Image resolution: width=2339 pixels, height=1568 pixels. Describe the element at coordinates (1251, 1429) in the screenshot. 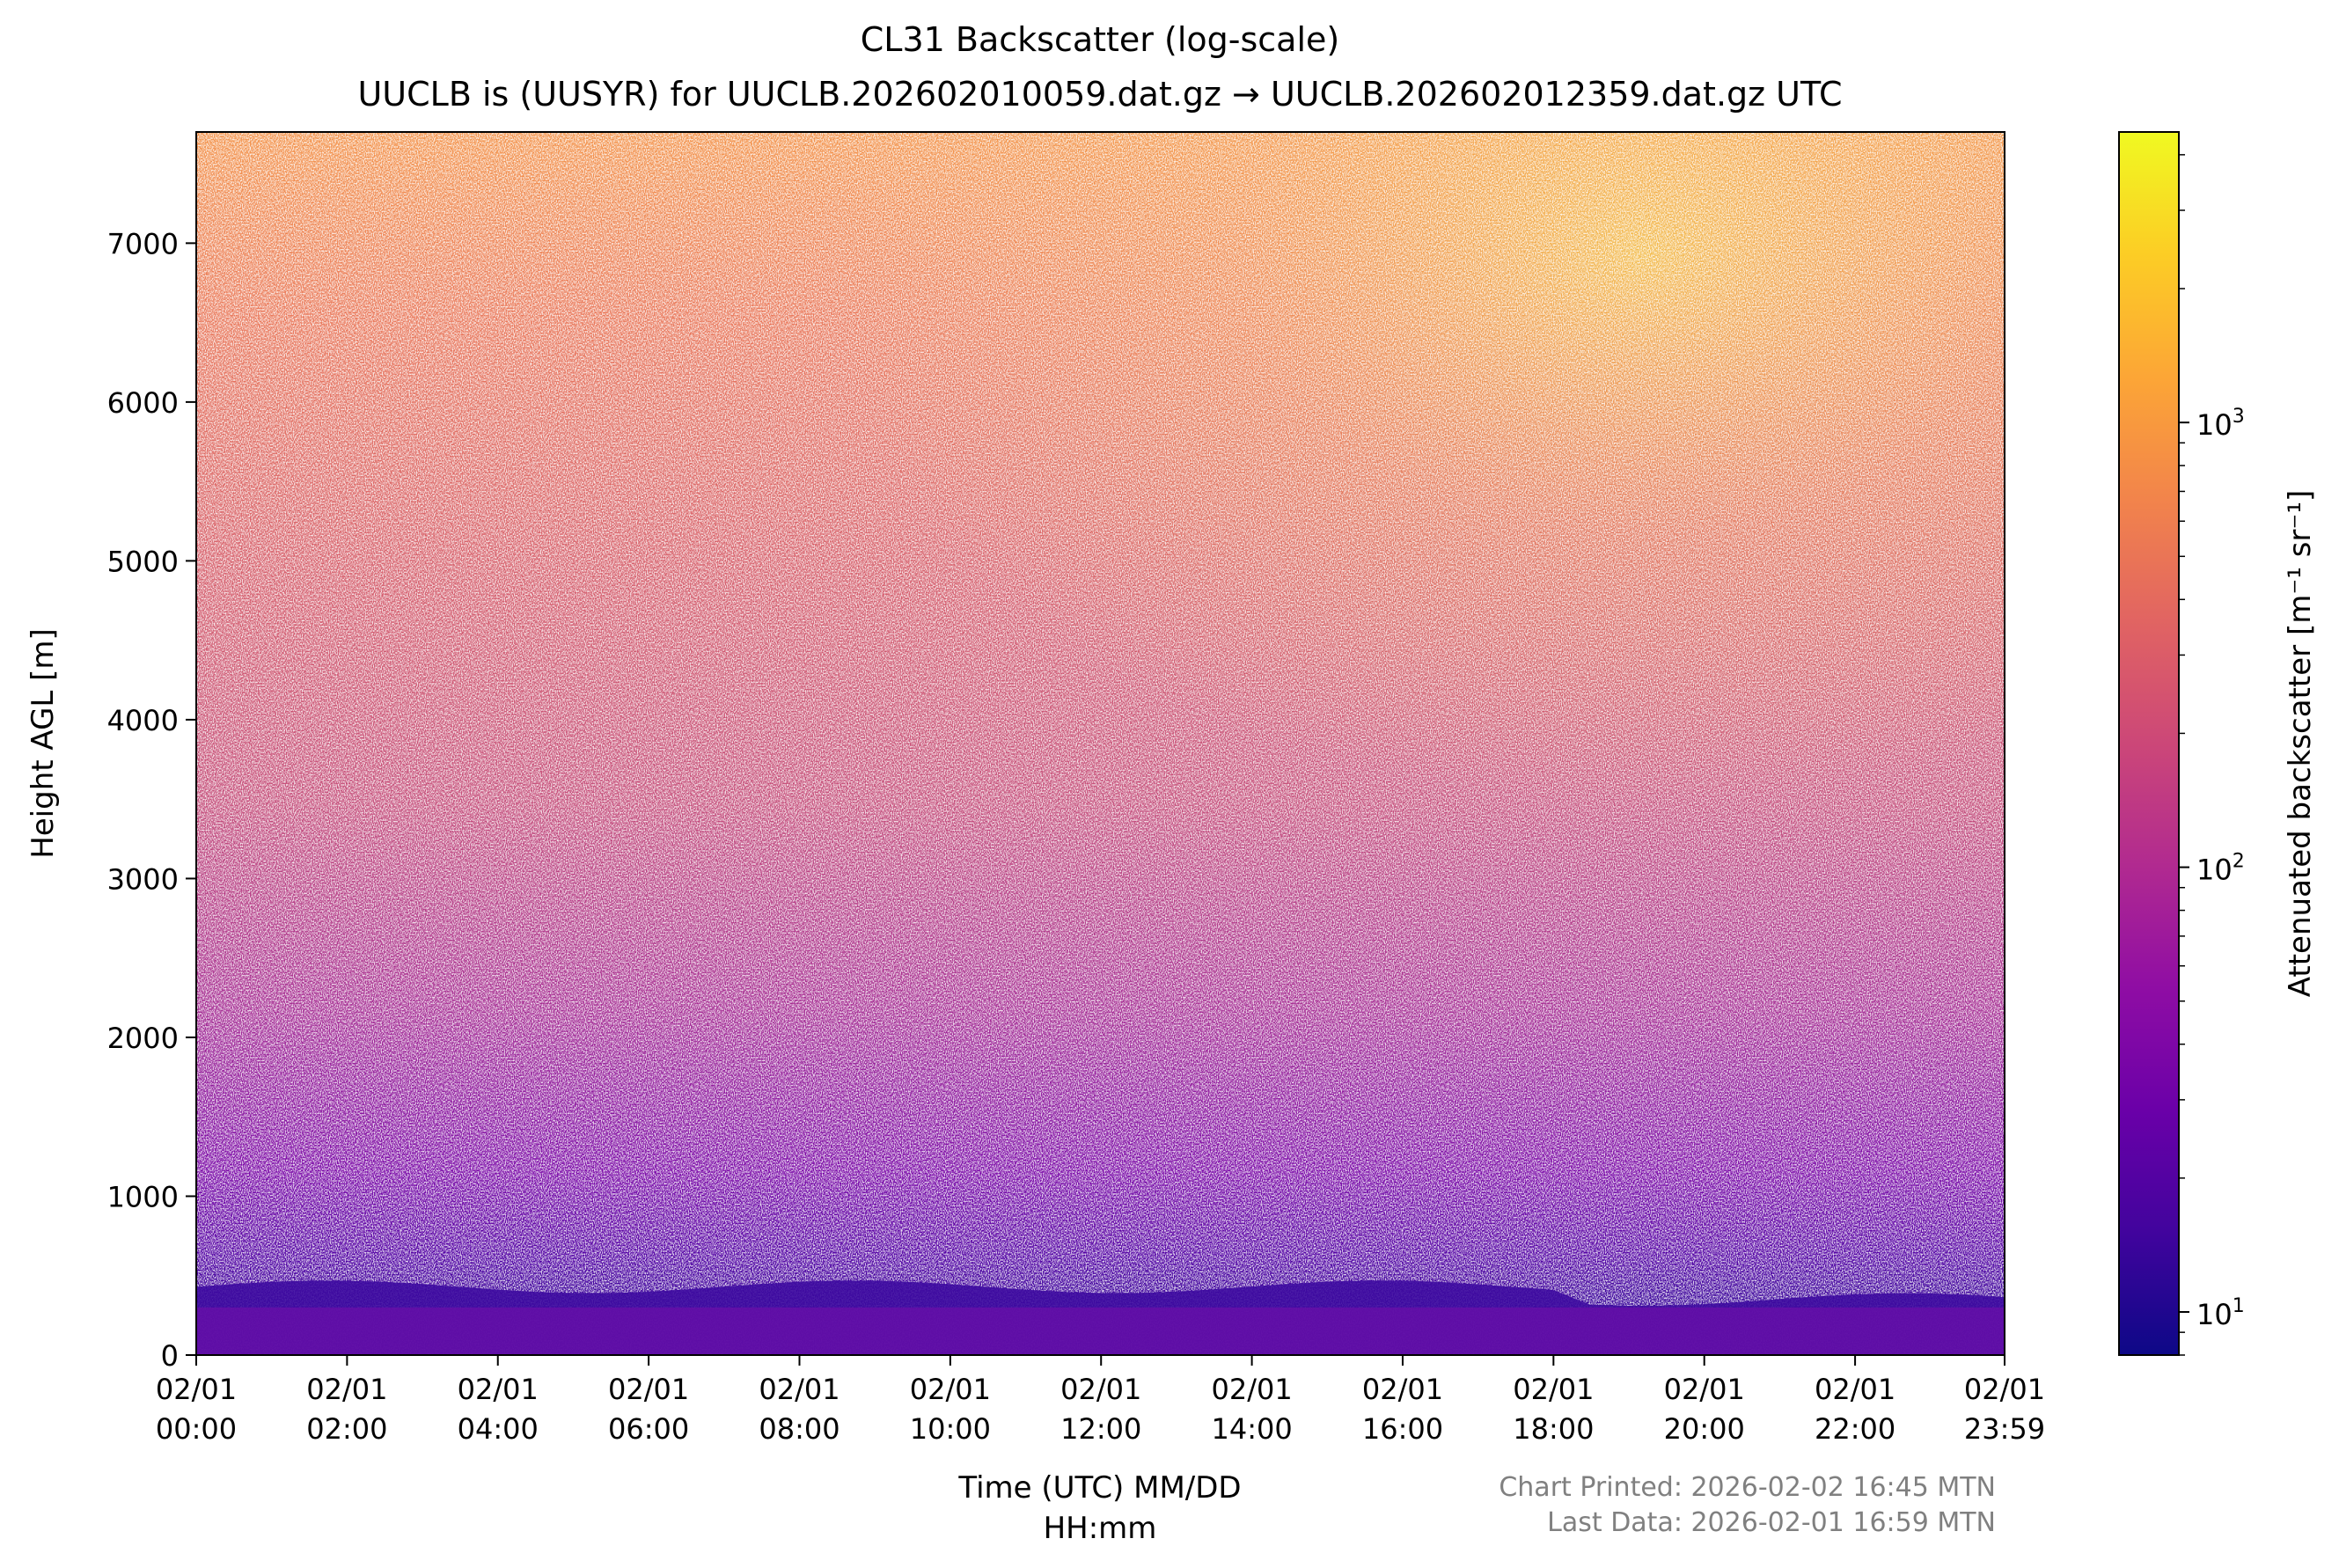

I see `x-tick-time-label: 14:00` at that location.